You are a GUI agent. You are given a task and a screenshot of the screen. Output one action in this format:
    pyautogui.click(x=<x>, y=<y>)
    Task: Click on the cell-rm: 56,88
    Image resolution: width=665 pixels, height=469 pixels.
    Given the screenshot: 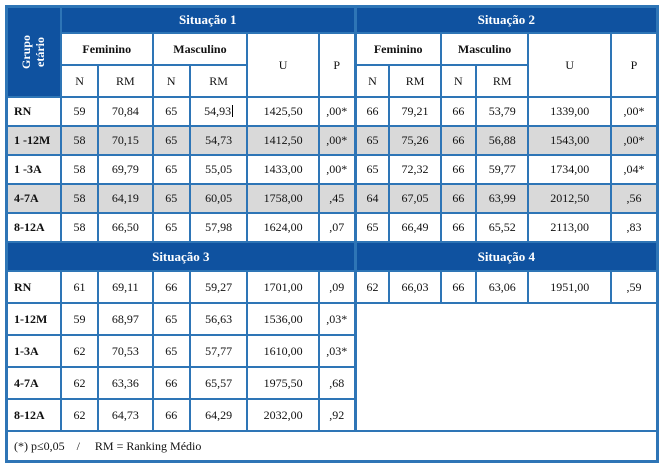 What is the action you would take?
    pyautogui.click(x=502, y=140)
    